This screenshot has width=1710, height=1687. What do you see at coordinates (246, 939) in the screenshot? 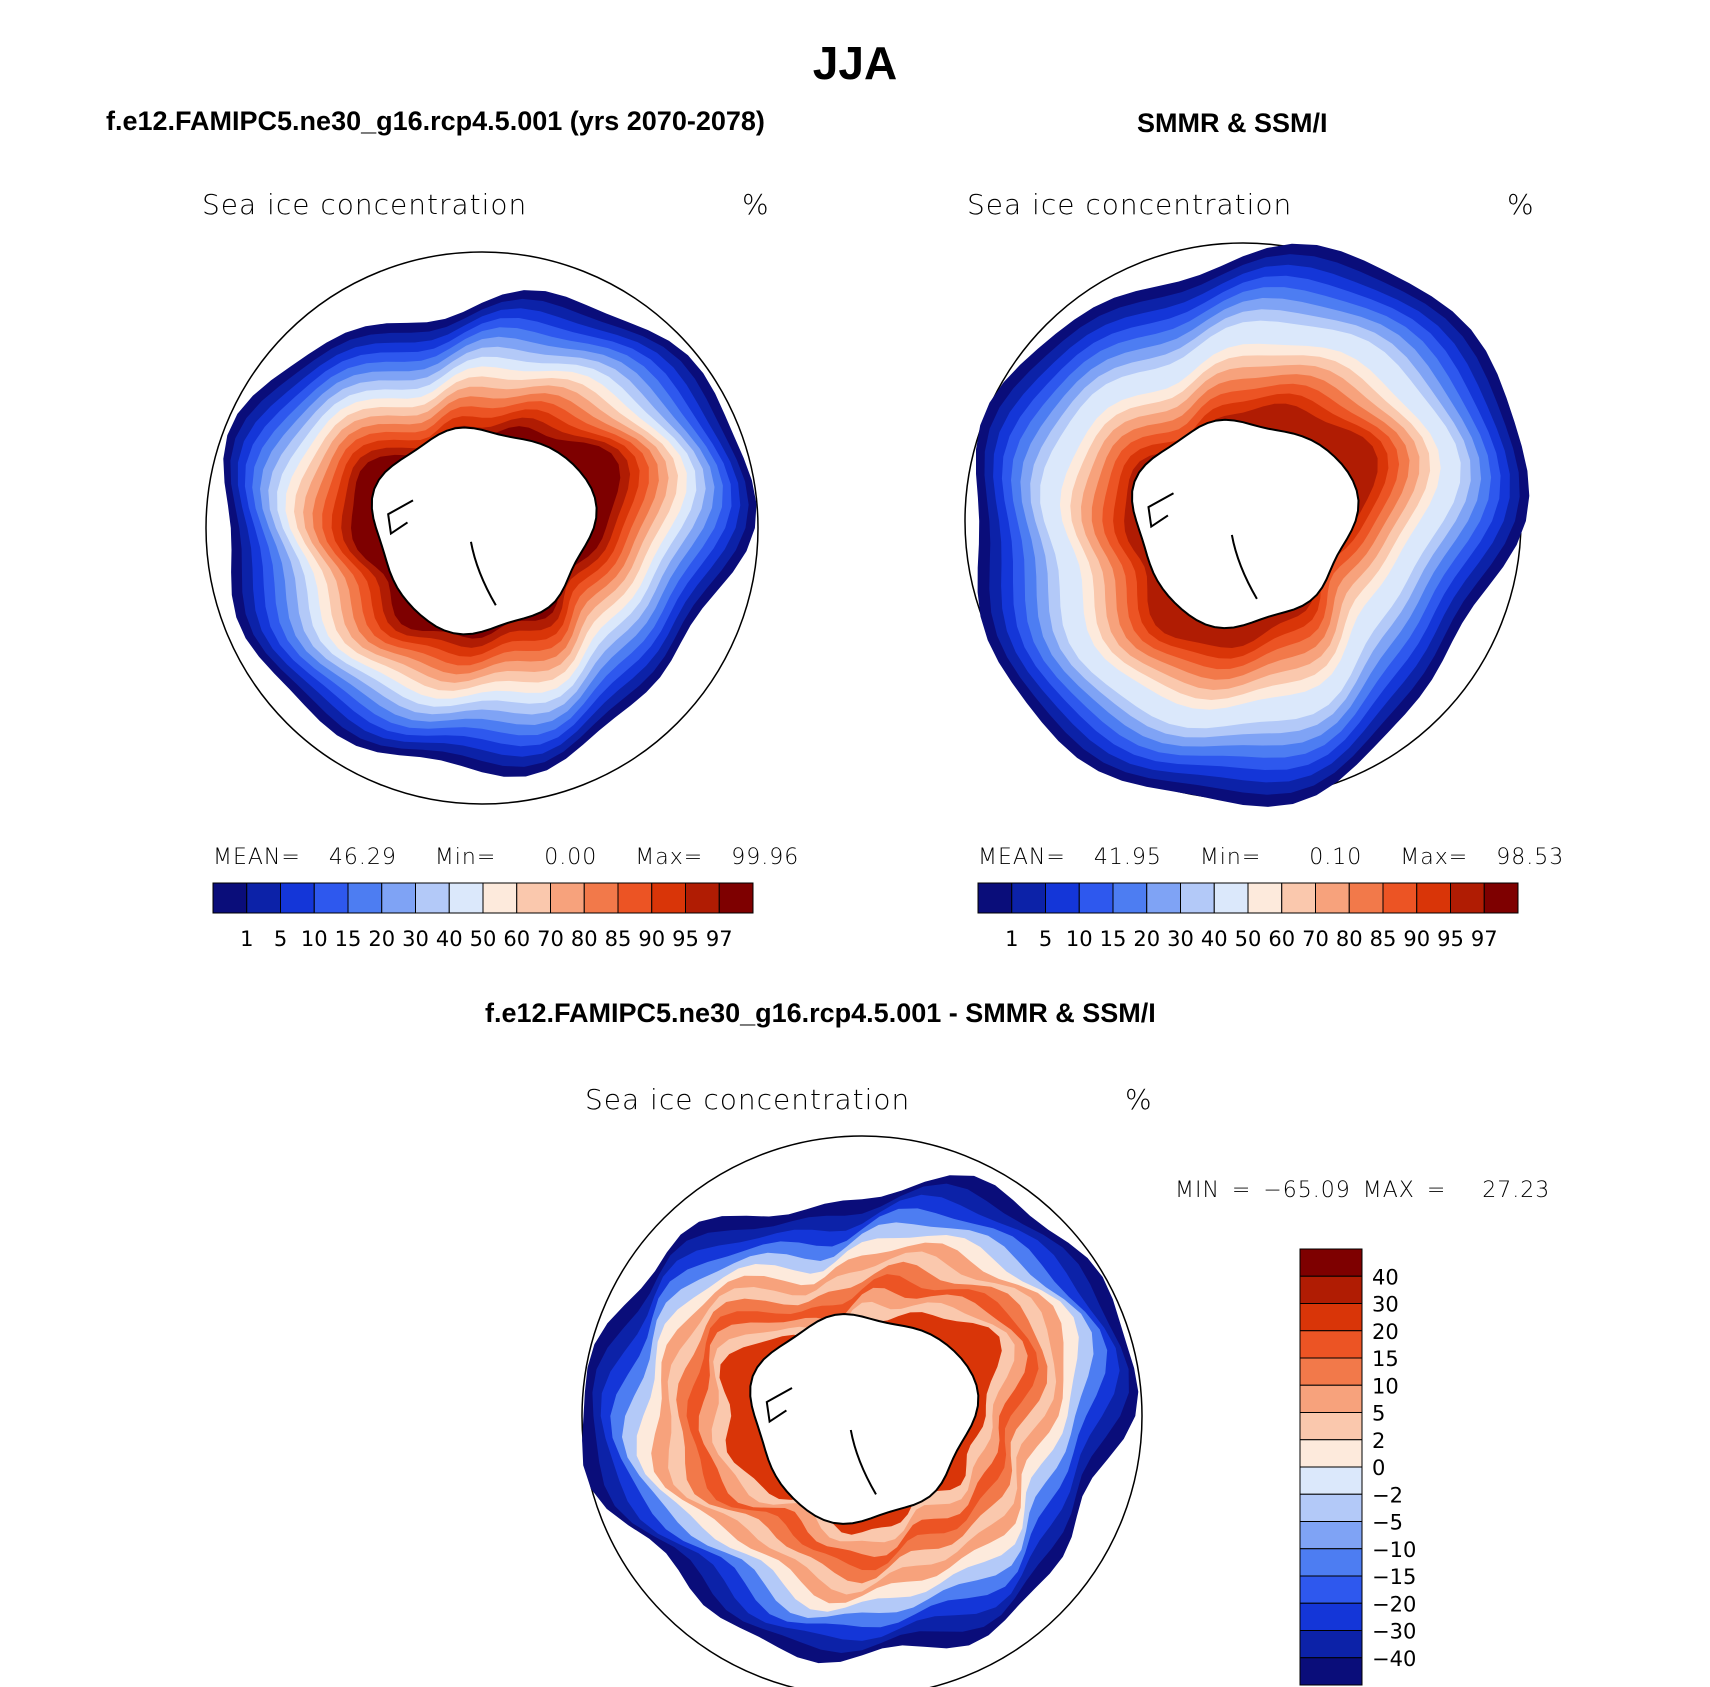
I see `colorbar-tick-label: 1` at bounding box center [246, 939].